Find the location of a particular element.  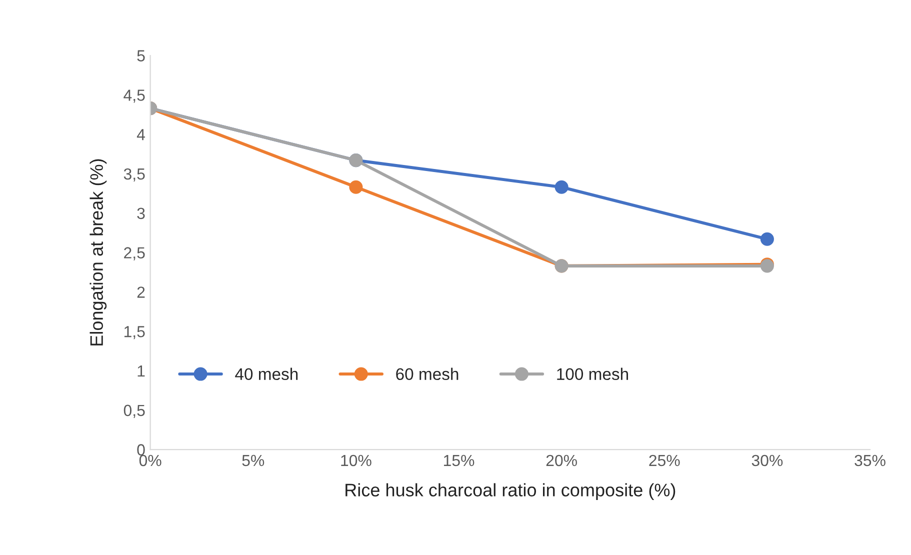

y-tick-label: 2 is located at coordinates (141, 292).